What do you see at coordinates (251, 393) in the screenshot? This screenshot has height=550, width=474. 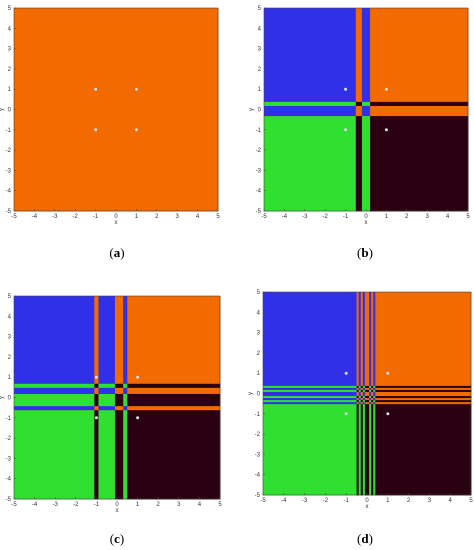 I see `y-axis-label: y` at bounding box center [251, 393].